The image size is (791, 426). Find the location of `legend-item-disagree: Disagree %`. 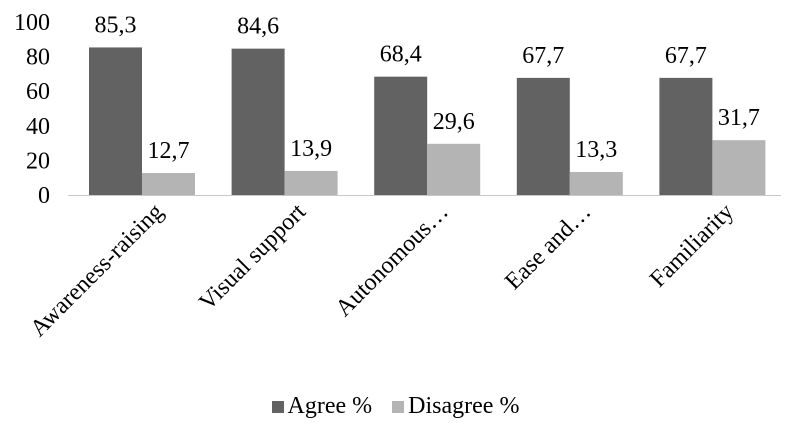

legend-item-disagree: Disagree % is located at coordinates (455, 406).